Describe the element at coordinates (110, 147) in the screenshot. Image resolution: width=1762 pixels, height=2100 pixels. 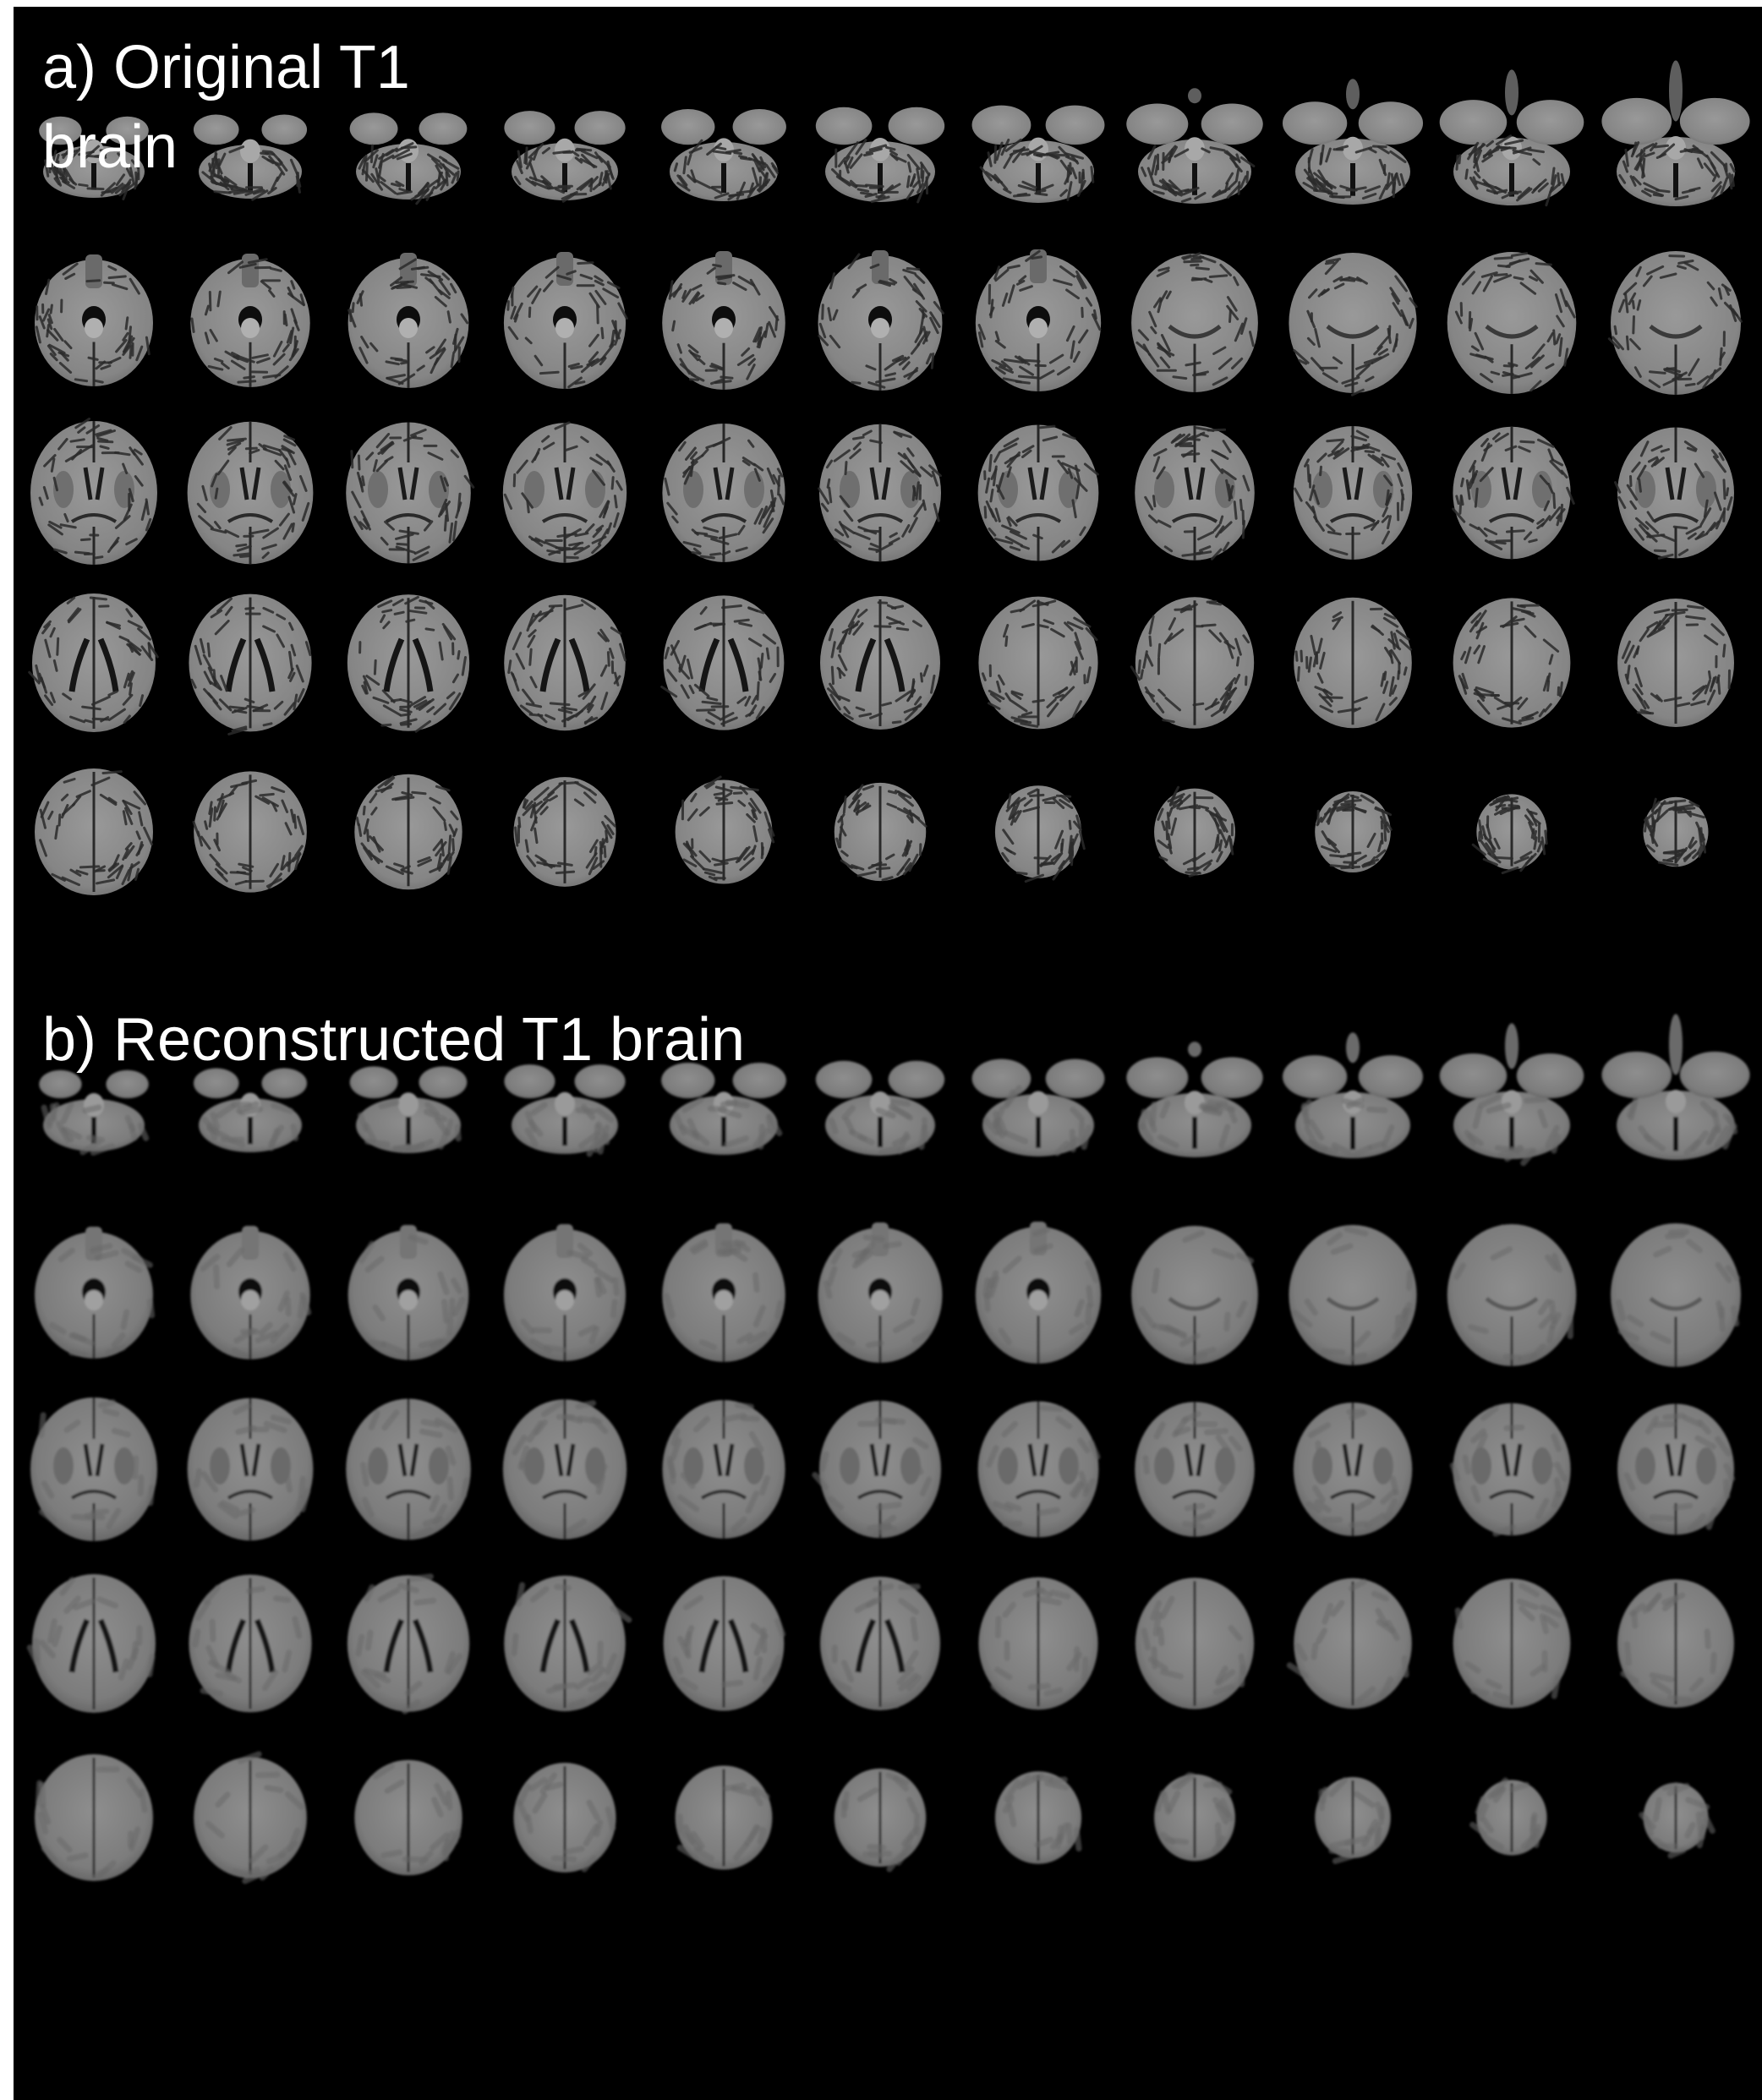
I see `panel-a-title-line2: brain` at that location.